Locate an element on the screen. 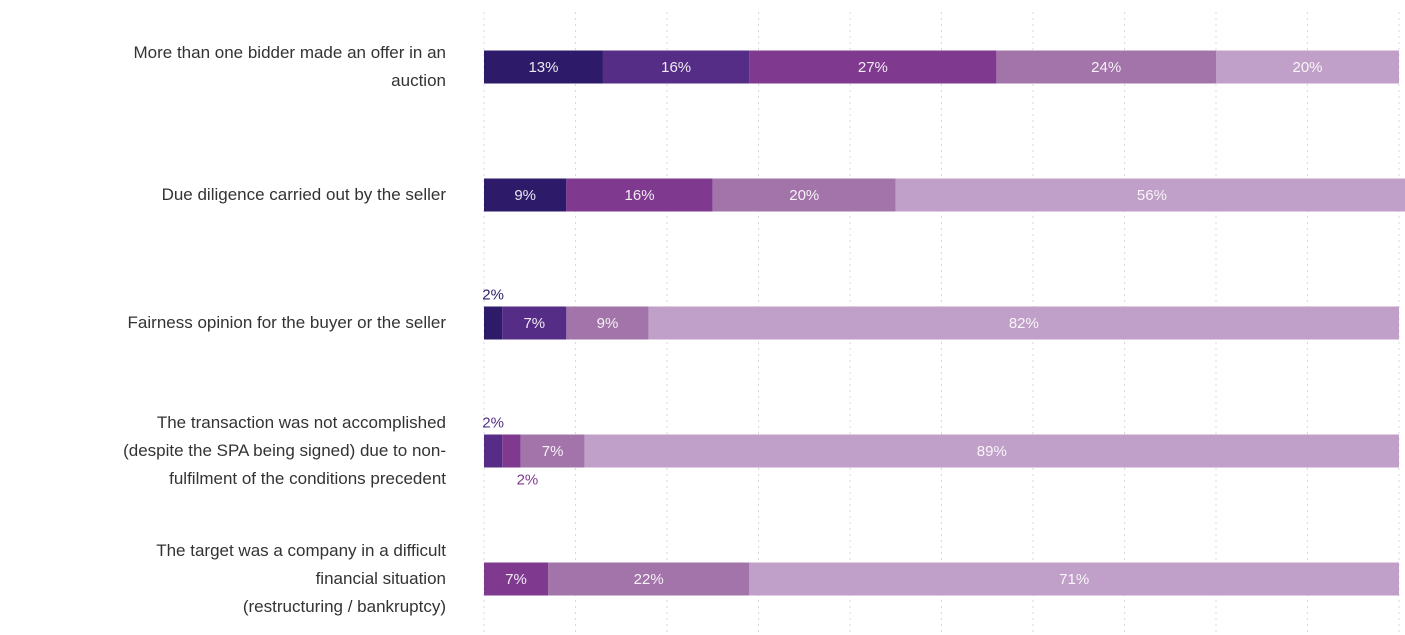 This screenshot has height=635, width=1405. data-label: 82% is located at coordinates (1024, 323).